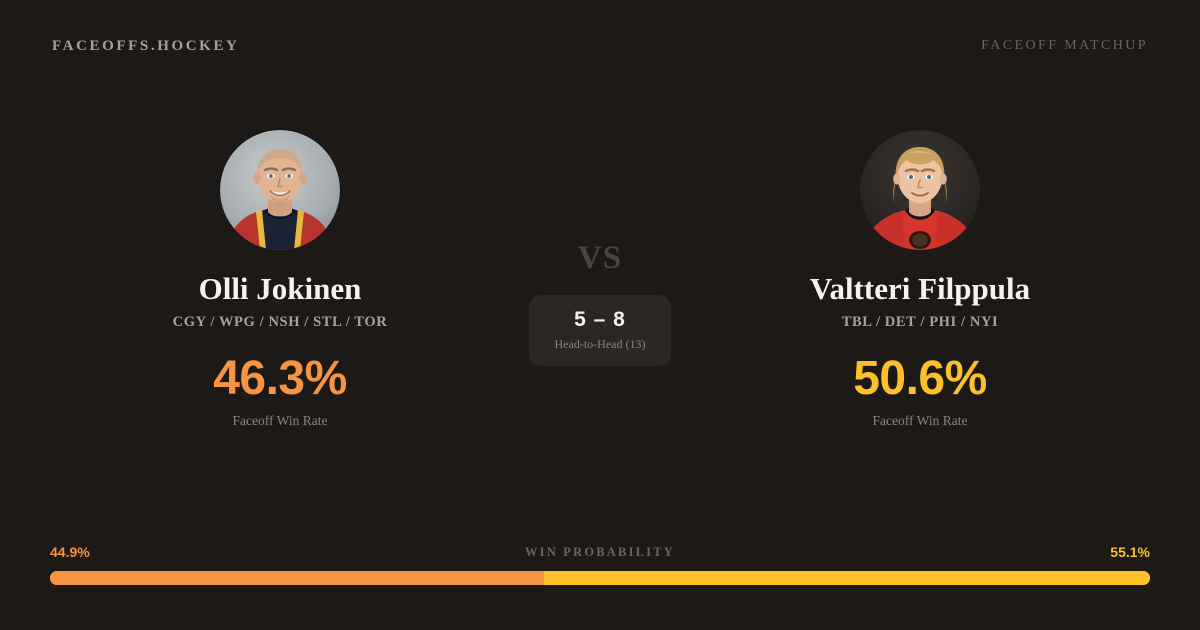  Describe the element at coordinates (280, 288) in the screenshot. I see `player-name: Olli Jokinen` at that location.